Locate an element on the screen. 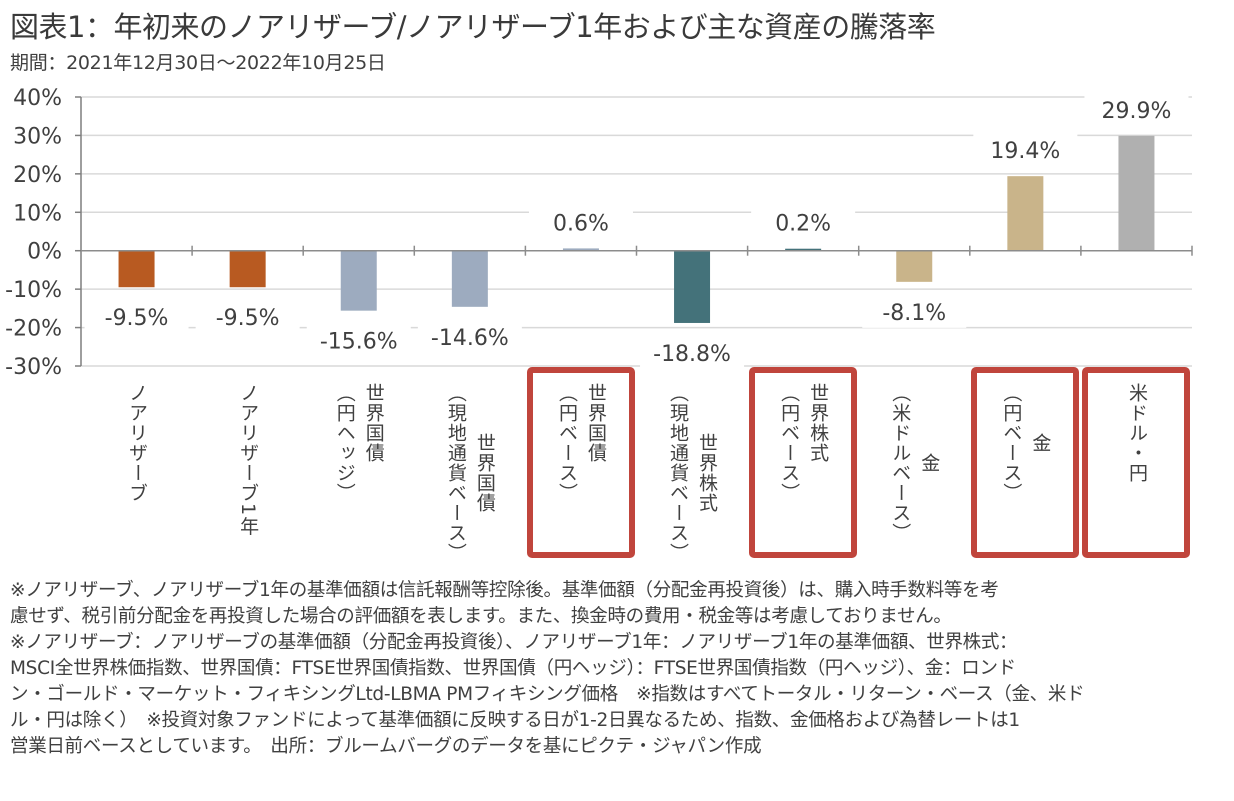 This screenshot has height=801, width=1234. chart-period: 期間：2021年12月30日～2022年10月25日 is located at coordinates (198, 63).